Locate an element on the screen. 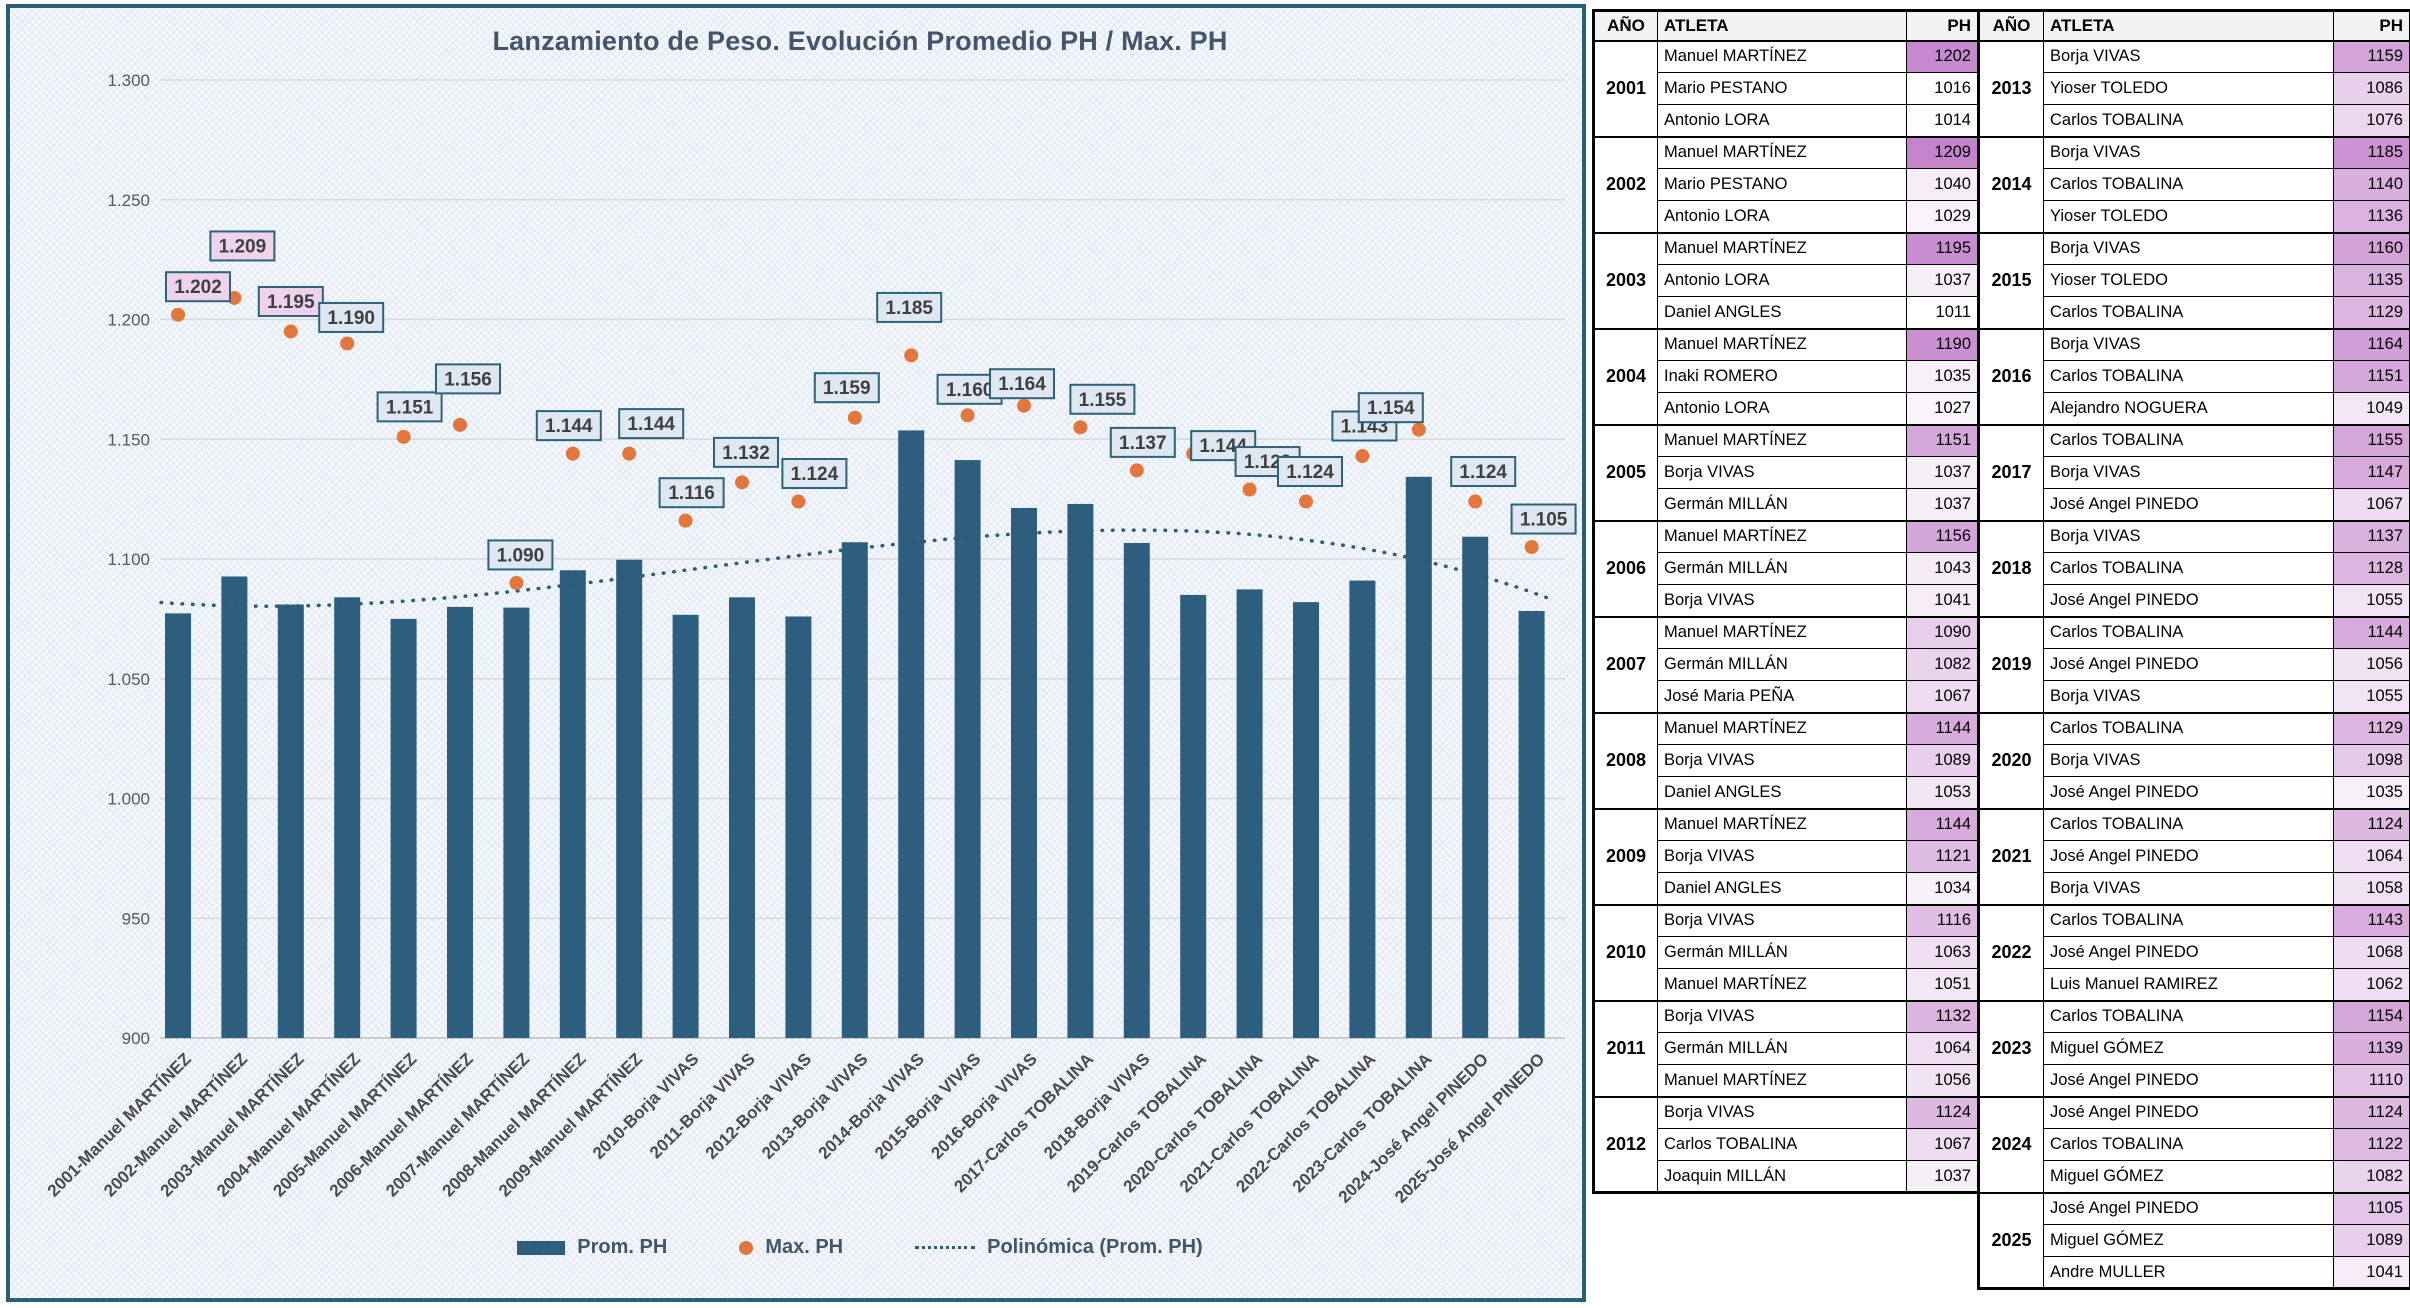  bar-swatch-icon is located at coordinates (541, 1247).